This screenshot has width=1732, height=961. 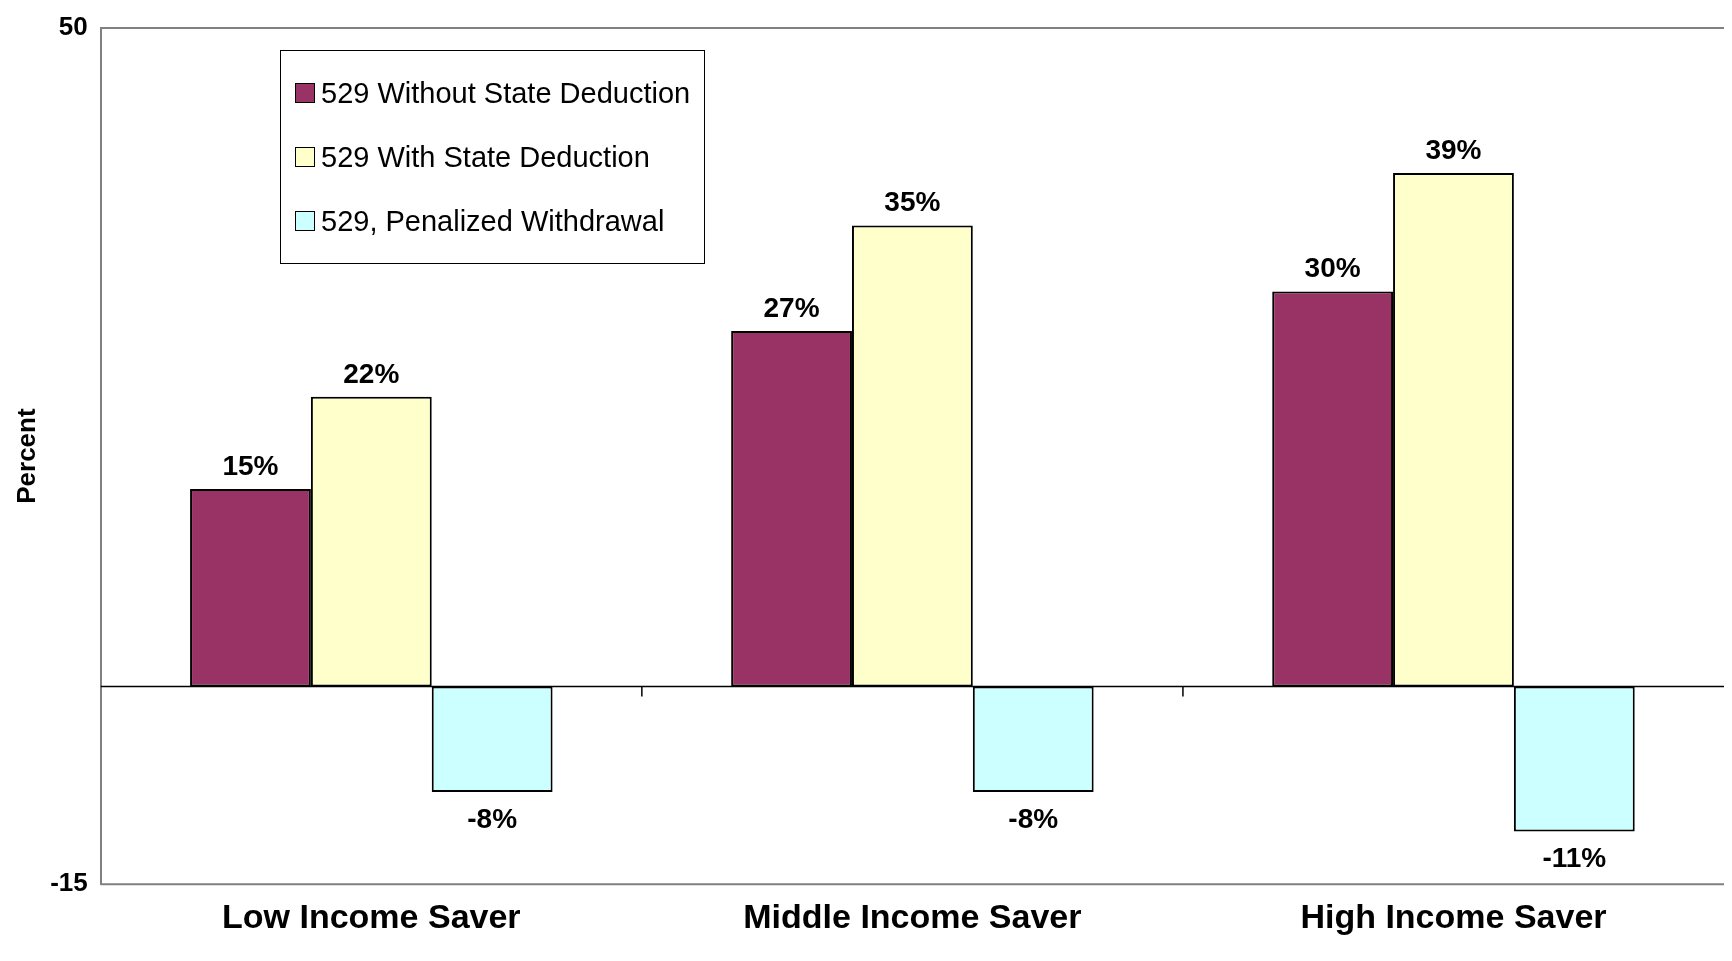 What do you see at coordinates (73, 26) in the screenshot?
I see `y-tick-label: 50` at bounding box center [73, 26].